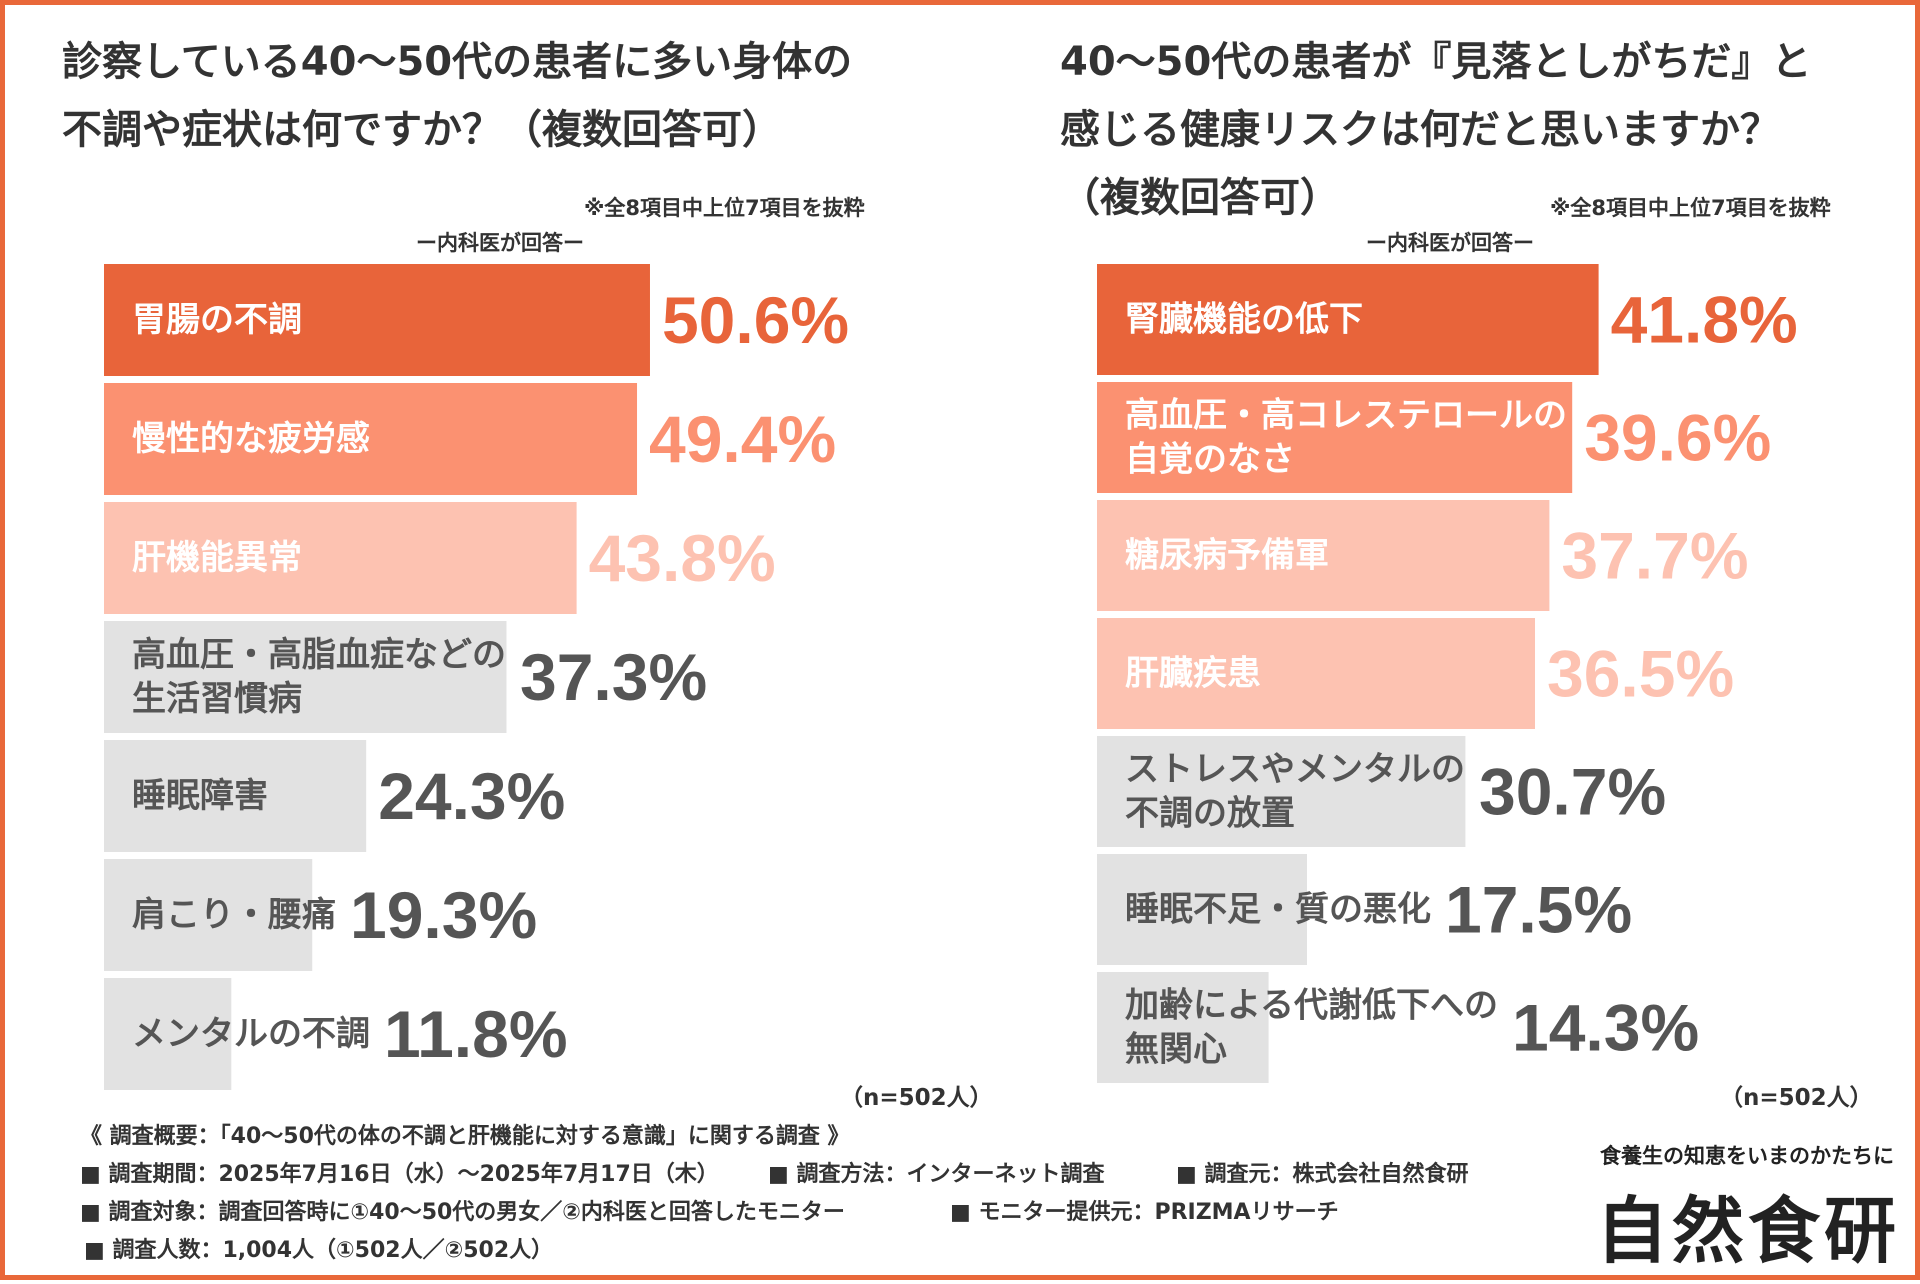 The image size is (1920, 1284). Describe the element at coordinates (217, 558) in the screenshot. I see `left-category-label-3: 肝機能異常` at that location.